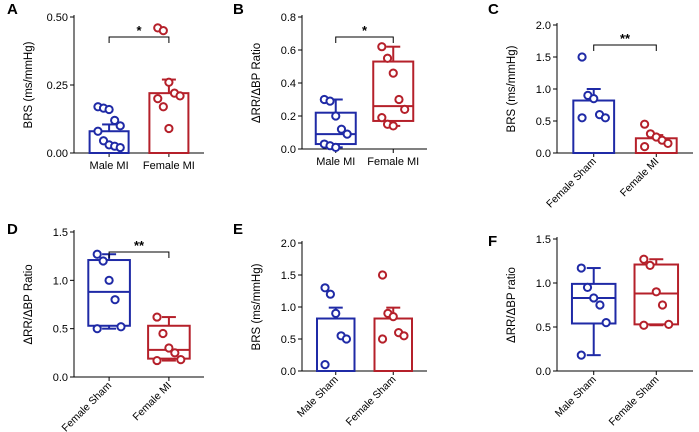 The width and height of the screenshot is (699, 432). I want to click on y-axis-label: ΔRR/ΔBP Ratio, so click(257, 83).